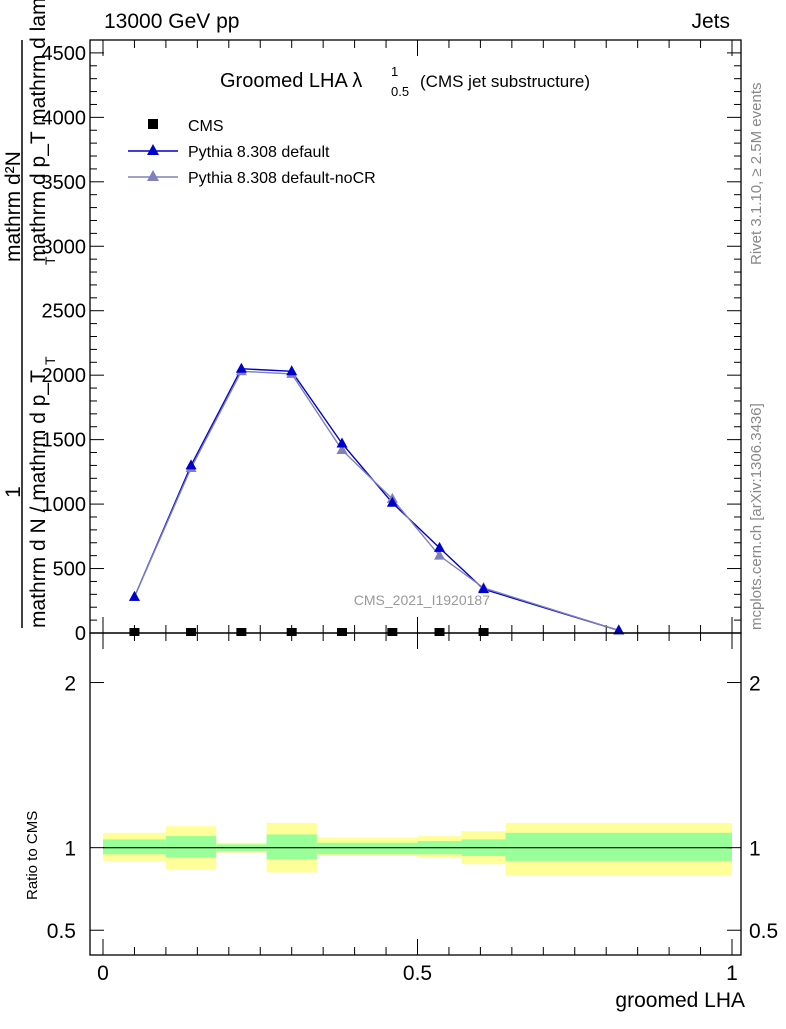 The image size is (786, 1029). I want to click on ratio-y-tick-label-right: 1, so click(755, 849).